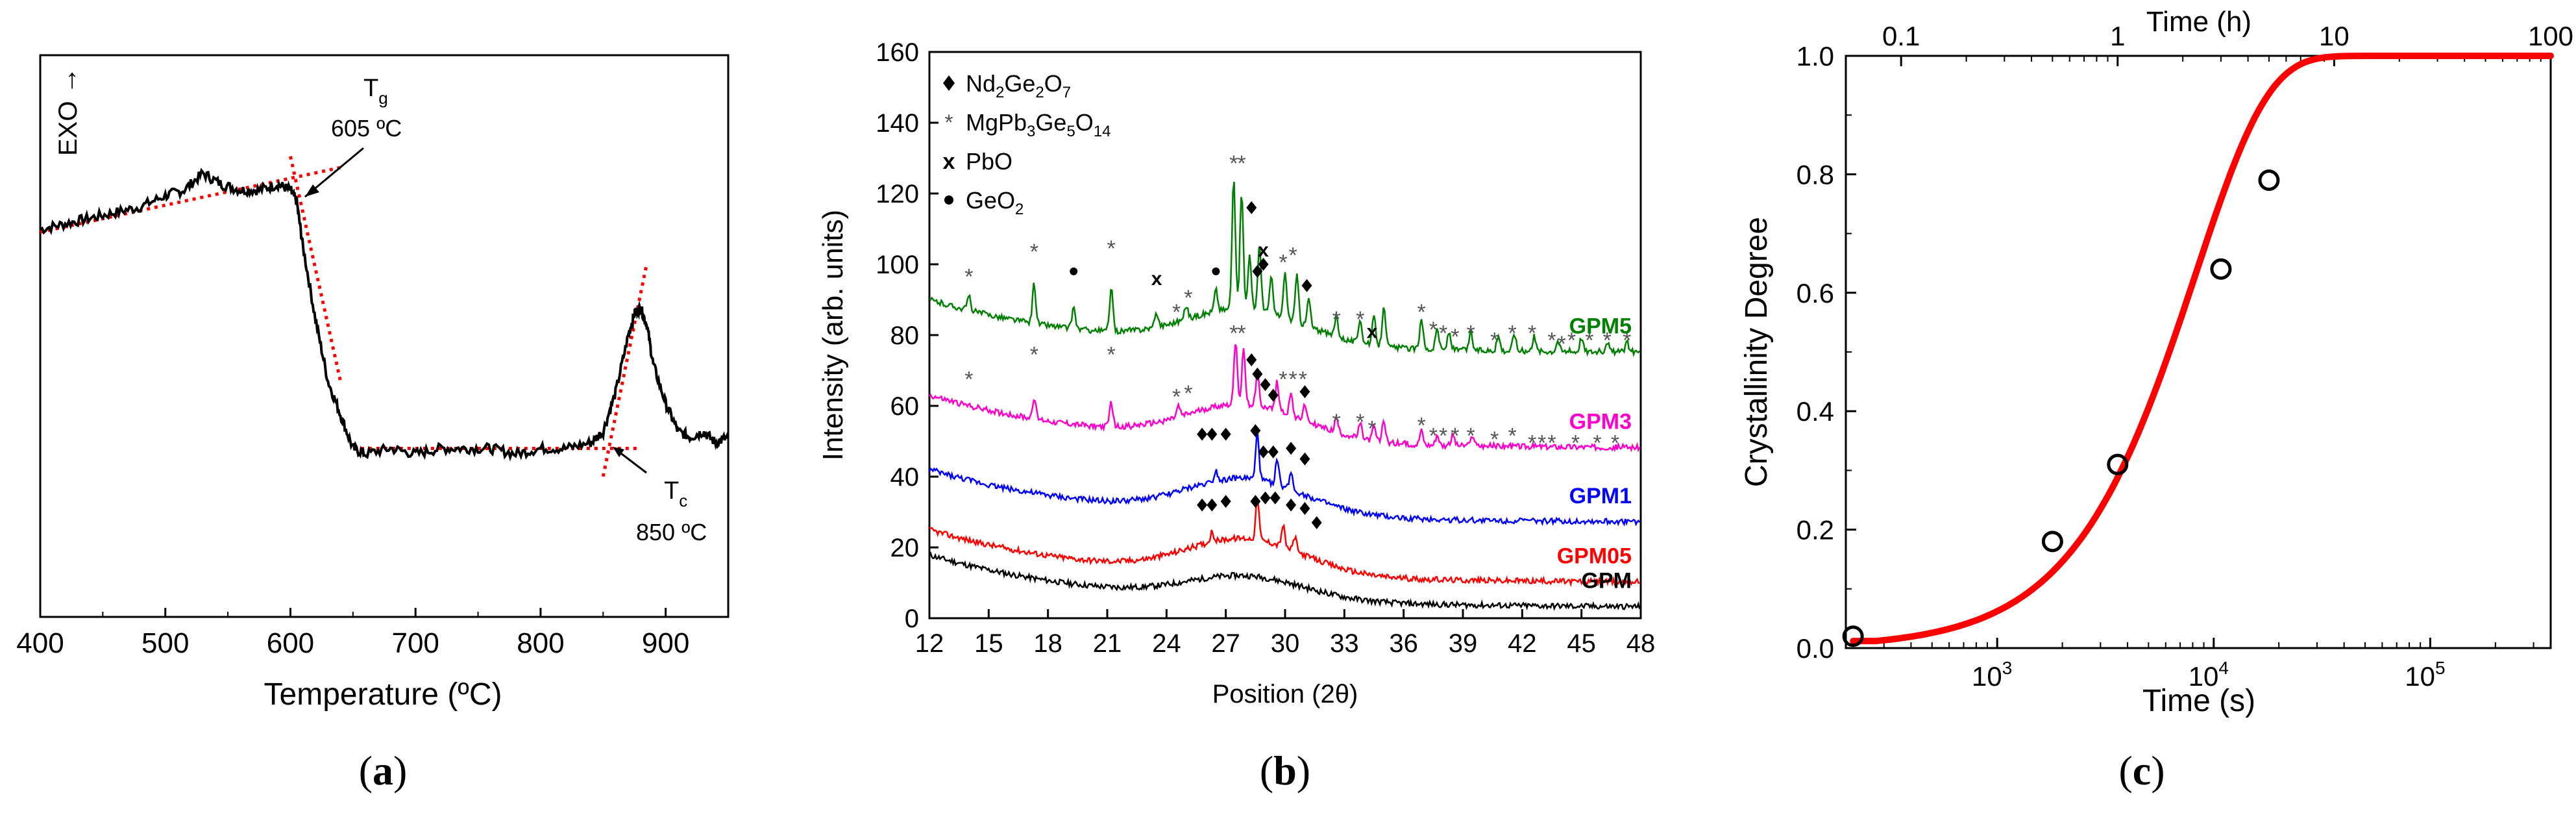 The height and width of the screenshot is (839, 2576). I want to click on caption-a: (a), so click(383, 770).